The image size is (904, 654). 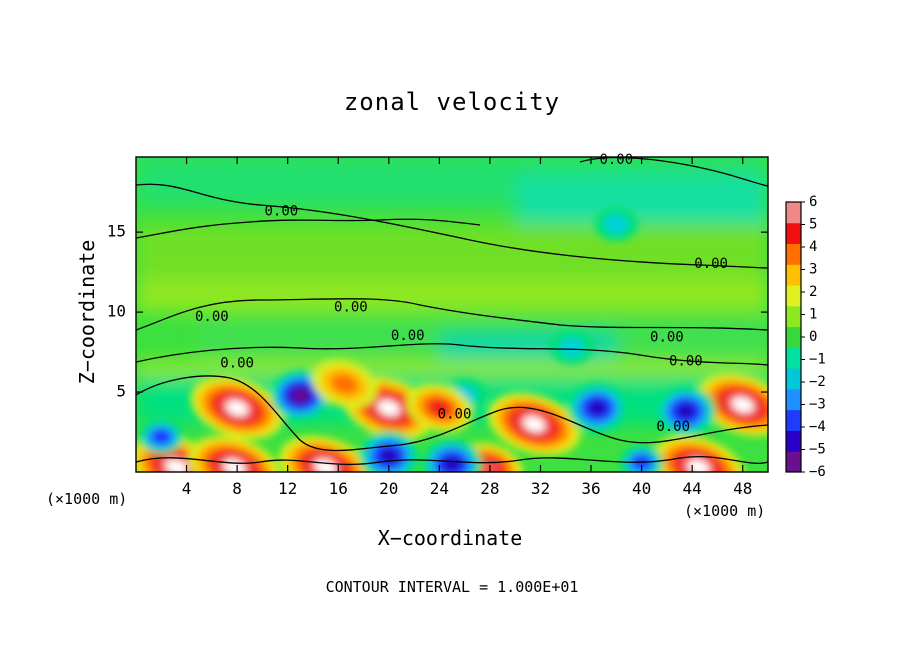 I want to click on colorbar-tick-label: 6, so click(x=813, y=202).